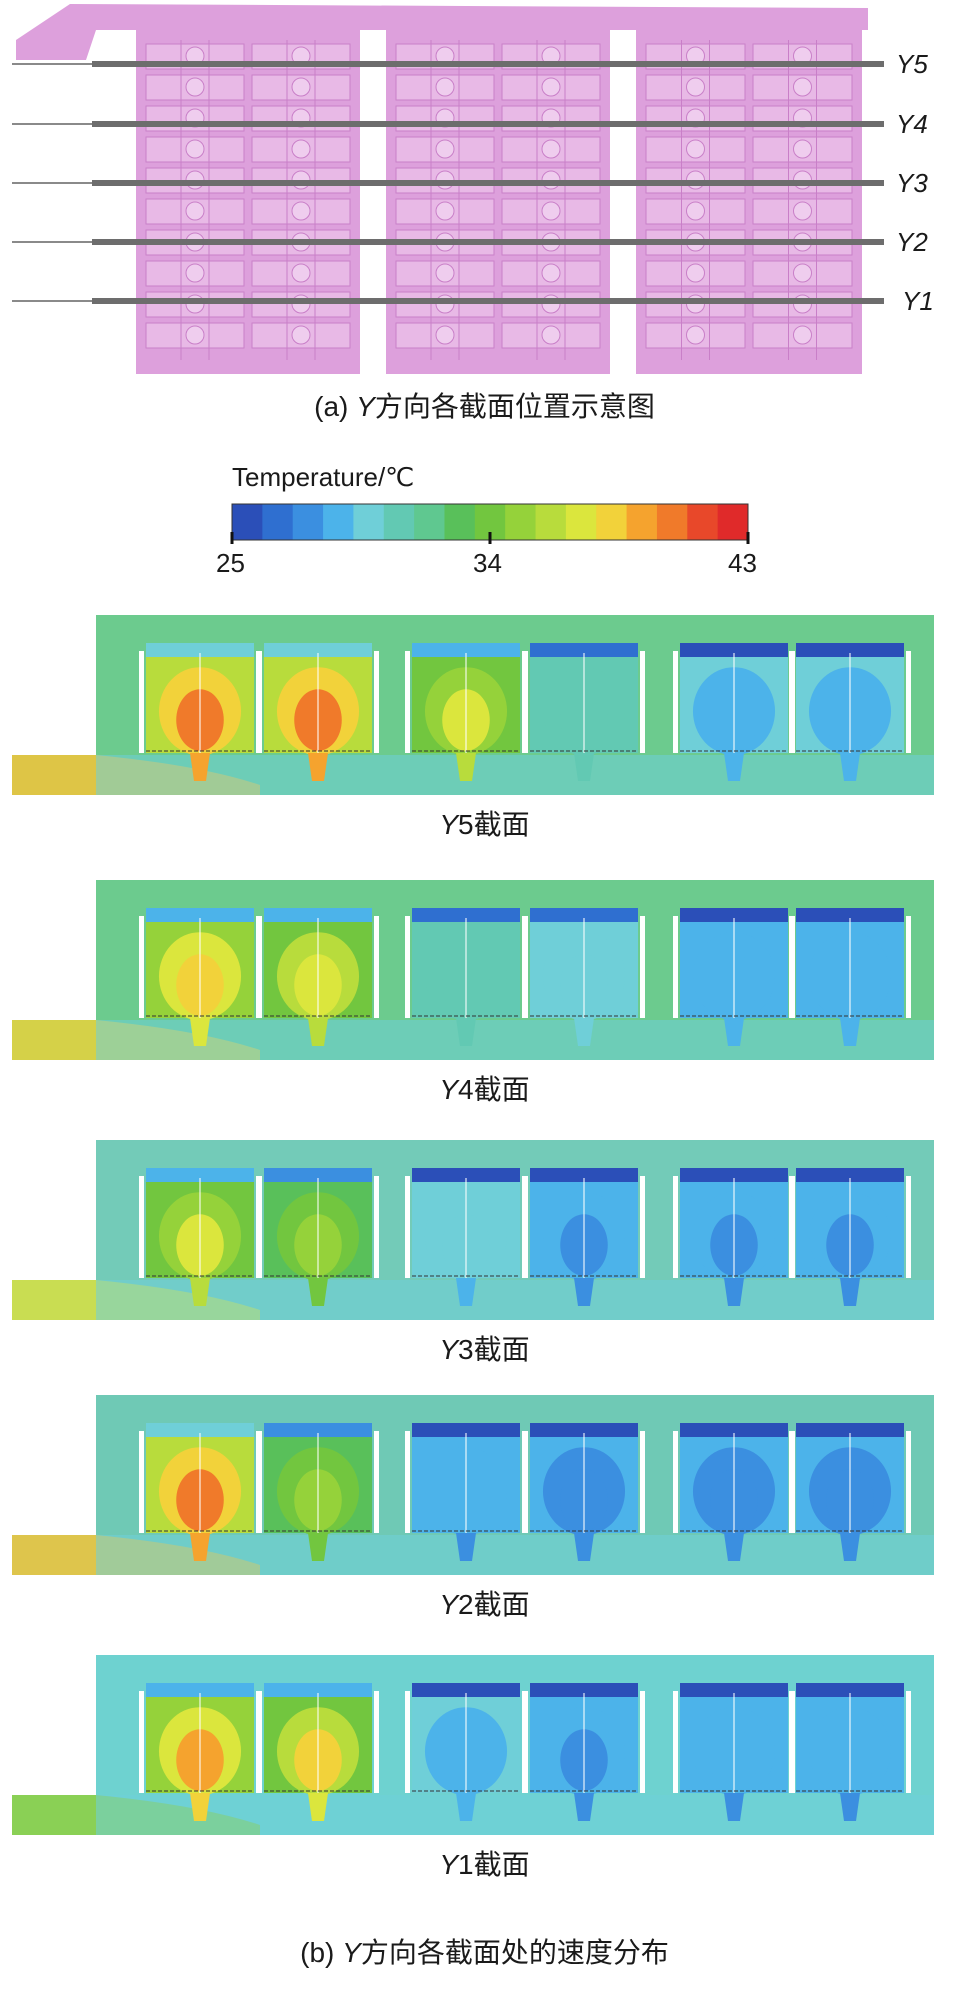 The height and width of the screenshot is (2008, 969). I want to click on caption-a-text: 方向各截面位置示意图, so click(514, 406).